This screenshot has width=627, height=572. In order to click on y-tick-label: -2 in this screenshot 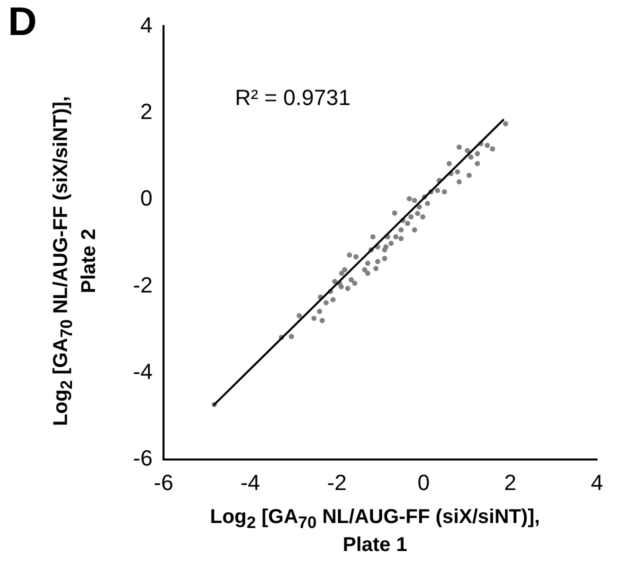, I will do `click(143, 285)`.